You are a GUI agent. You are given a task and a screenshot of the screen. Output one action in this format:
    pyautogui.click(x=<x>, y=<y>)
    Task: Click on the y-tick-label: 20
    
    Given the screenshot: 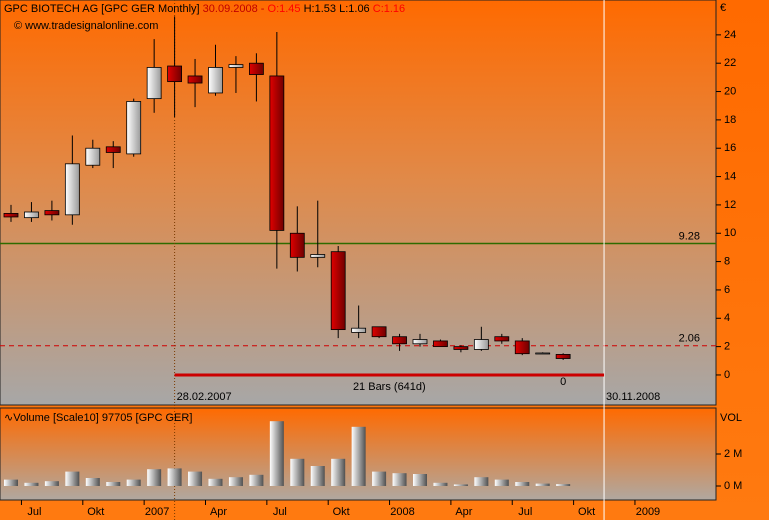 What is the action you would take?
    pyautogui.click(x=730, y=91)
    